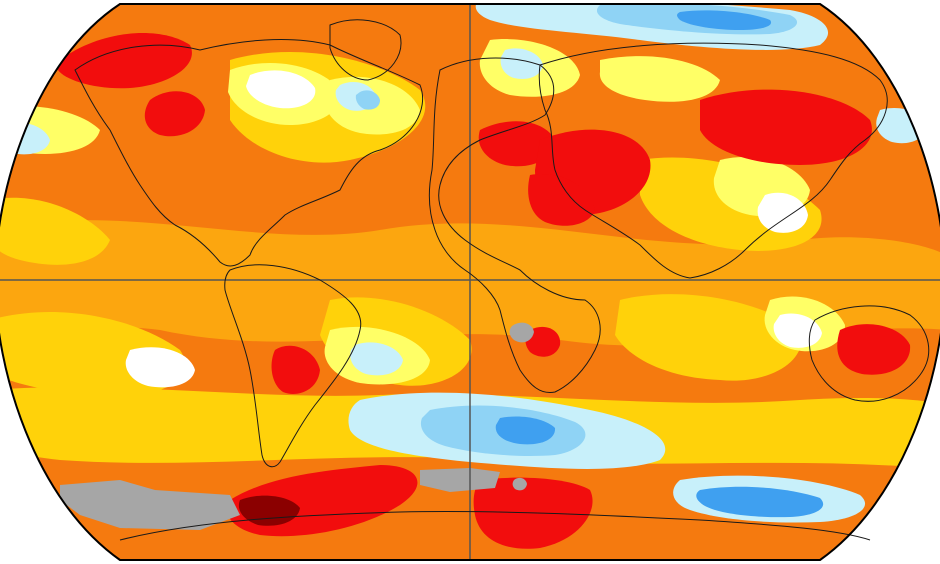 This screenshot has height=564, width=940. Describe the element at coordinates (797, 330) in the screenshot. I see `anomaly-white-indian-ocean` at that location.